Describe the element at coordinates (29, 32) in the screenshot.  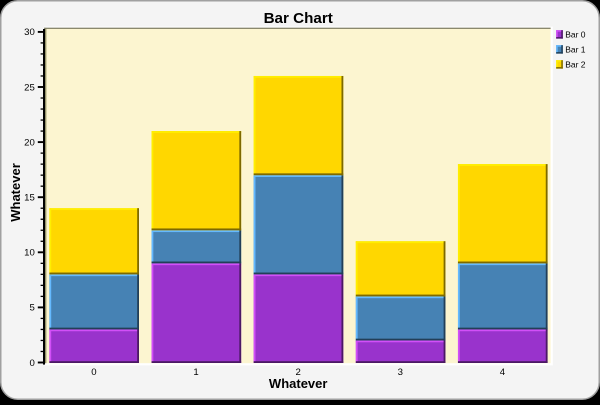
I see `svg-text: 30` at that location.